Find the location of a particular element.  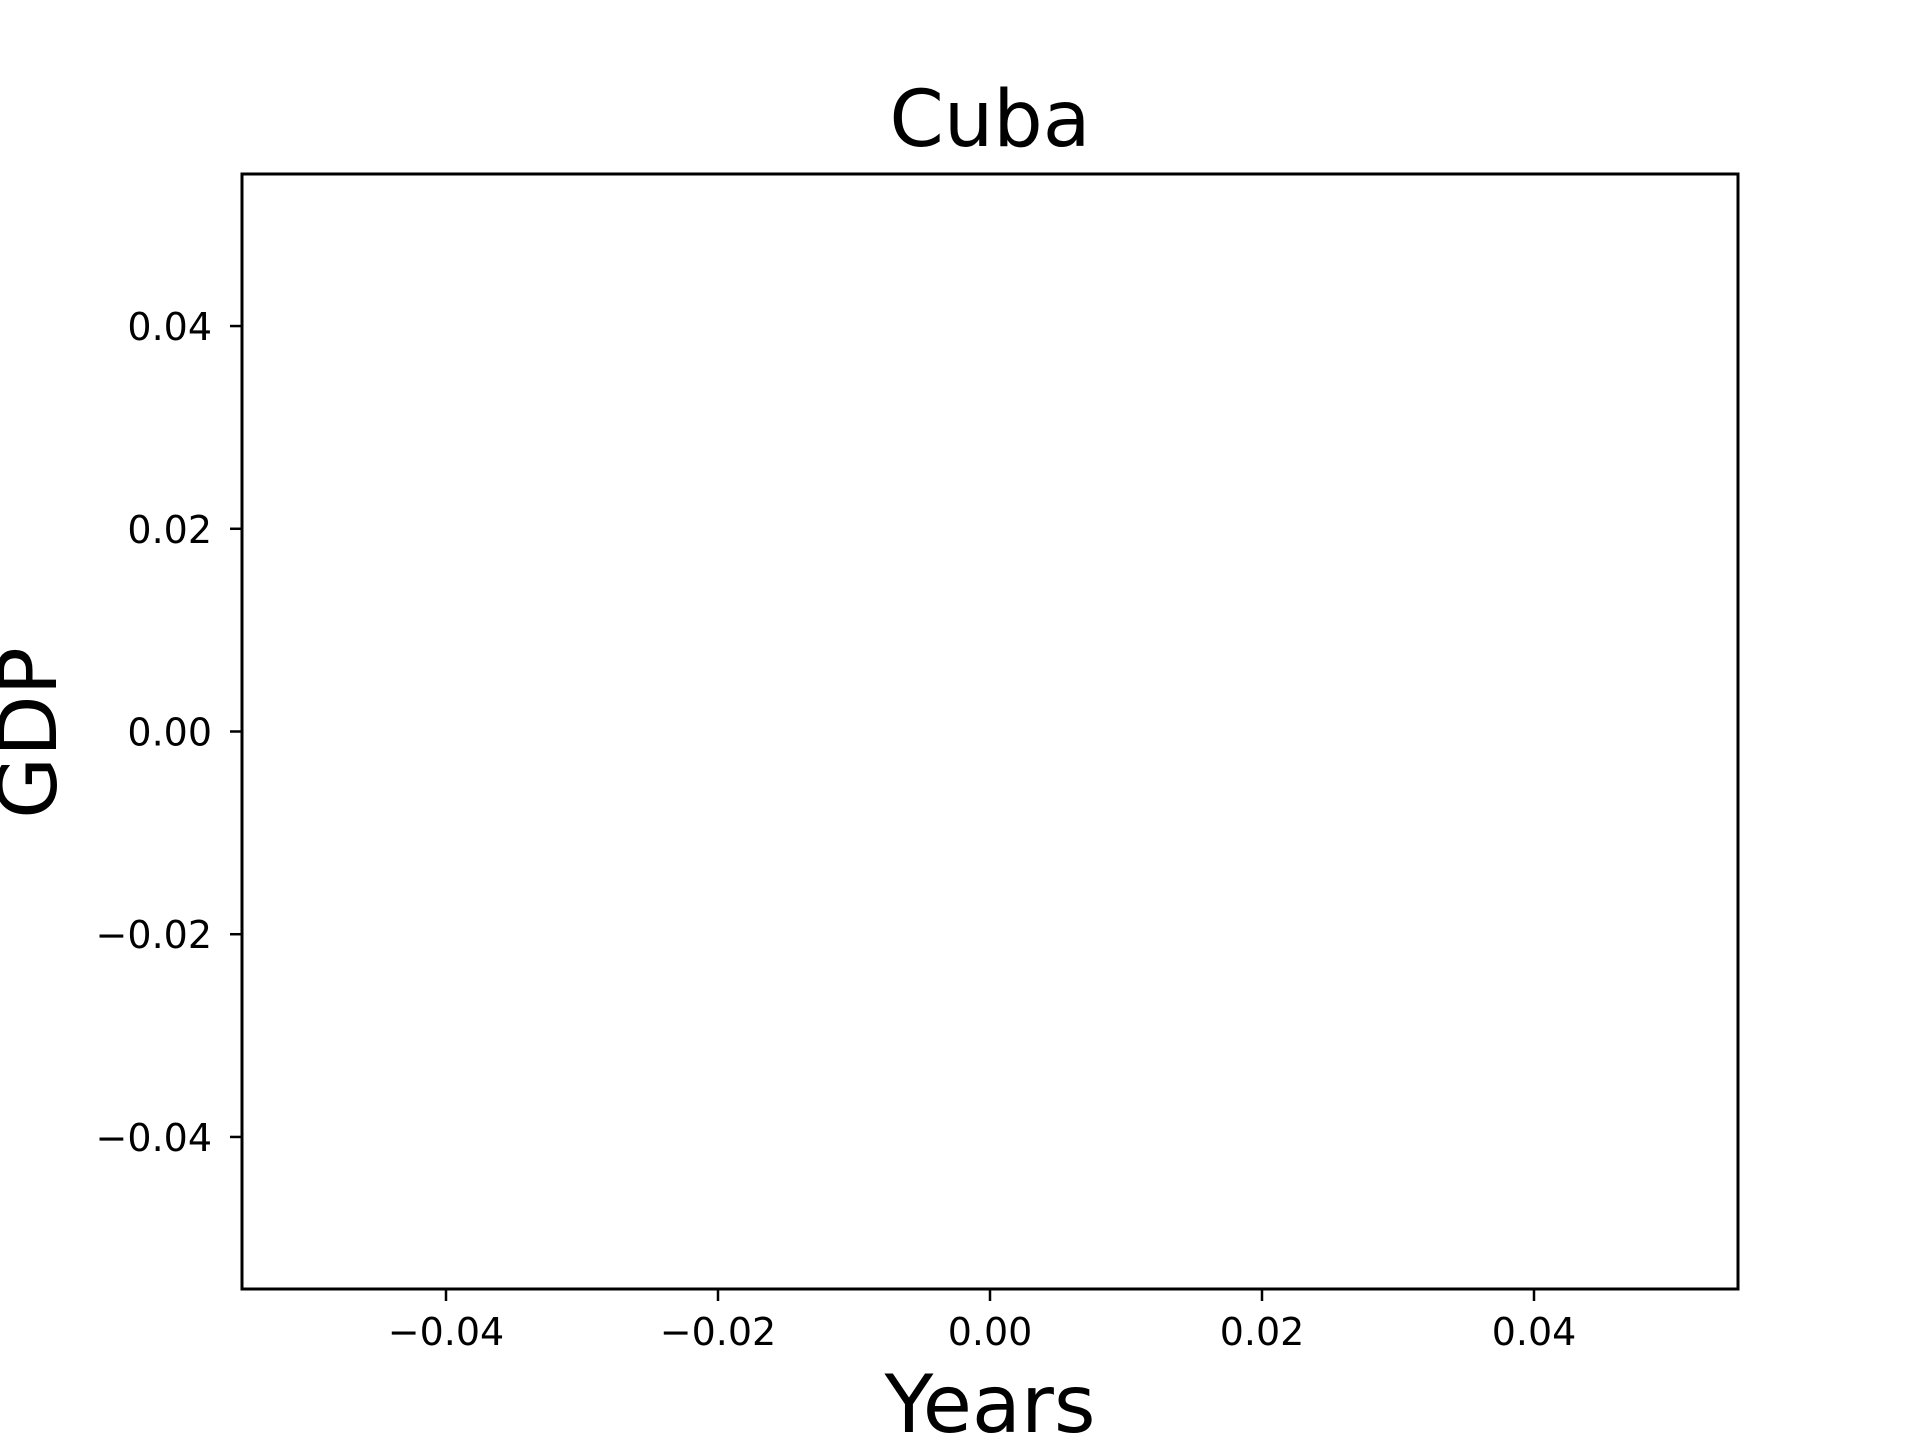

x-tick-label: 0.00 is located at coordinates (990, 1332).